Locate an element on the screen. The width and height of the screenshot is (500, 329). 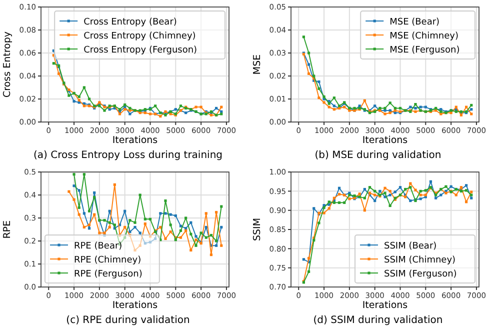
legend-label: Cross Entropy (Chimney) is located at coordinates (140, 37).